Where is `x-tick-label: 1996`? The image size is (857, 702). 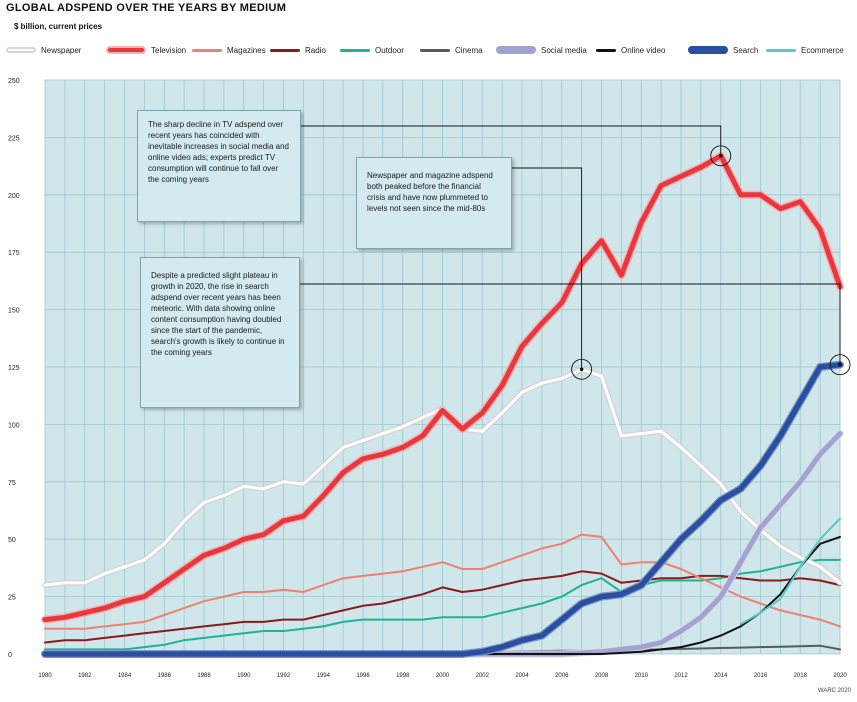
x-tick-label: 1996 is located at coordinates (363, 676).